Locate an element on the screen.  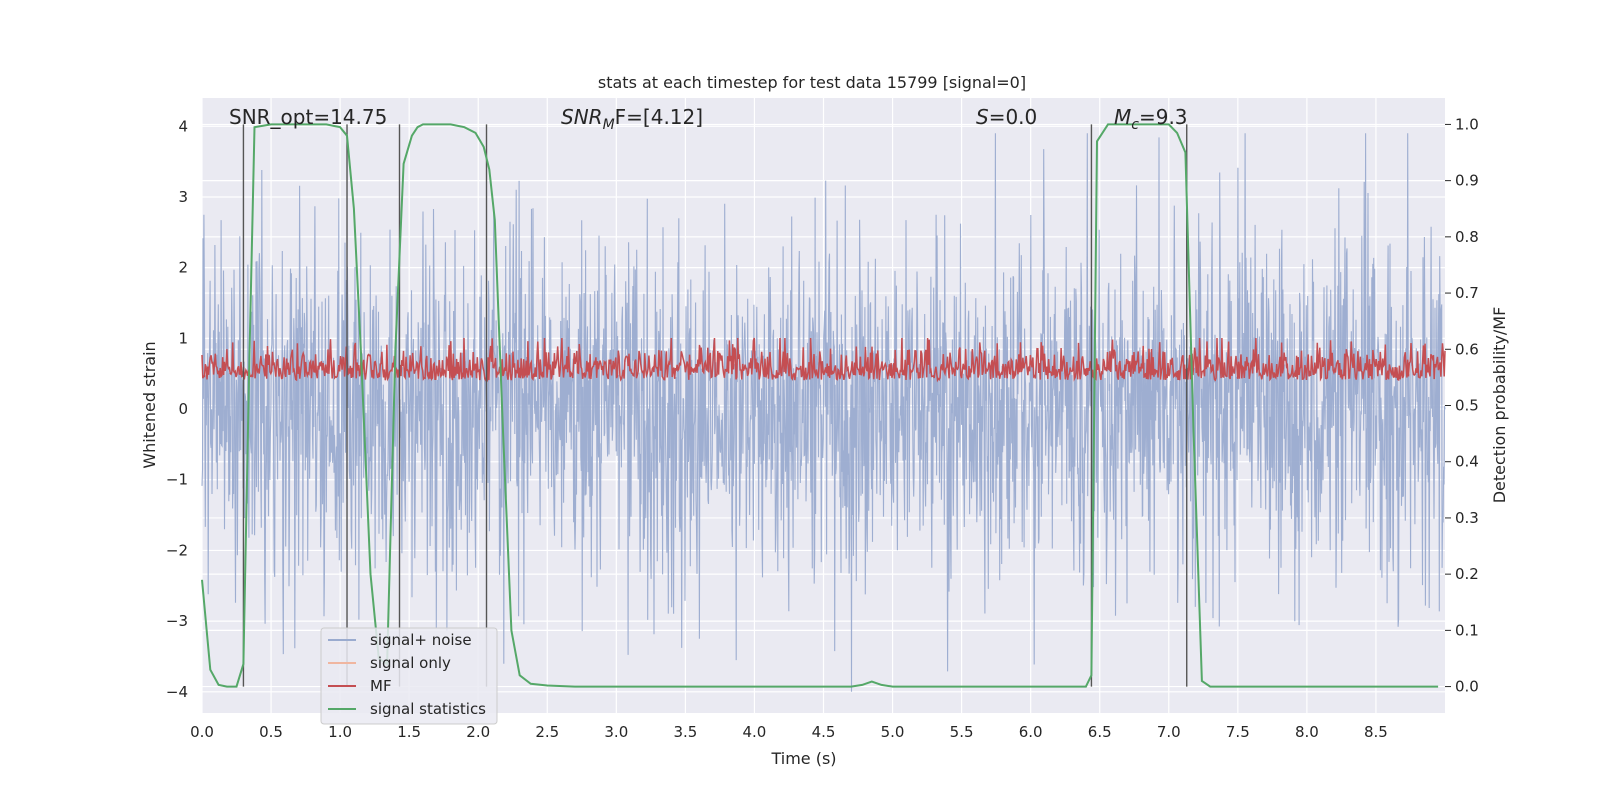
annotation-s: S=0.0 is located at coordinates (1006, 117).